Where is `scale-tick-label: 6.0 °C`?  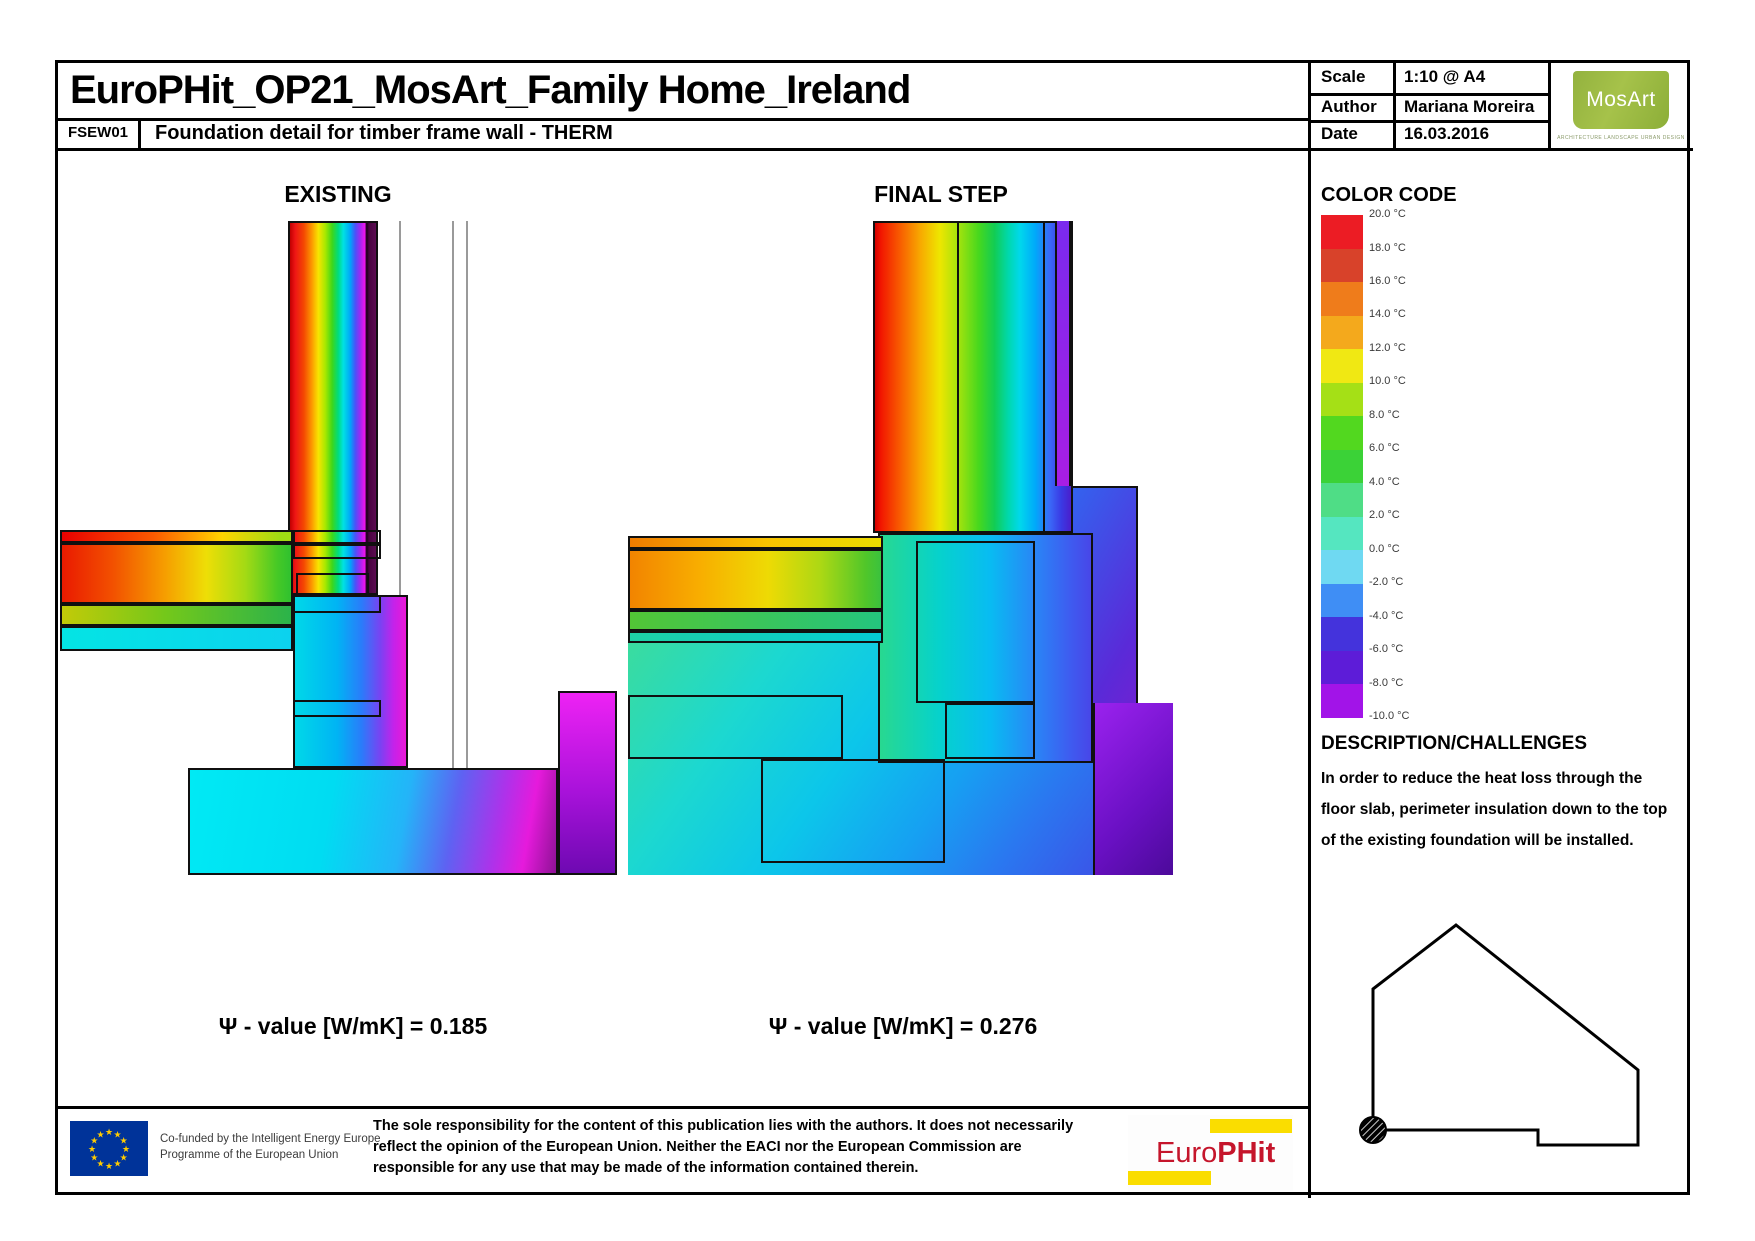 scale-tick-label: 6.0 °C is located at coordinates (1384, 448).